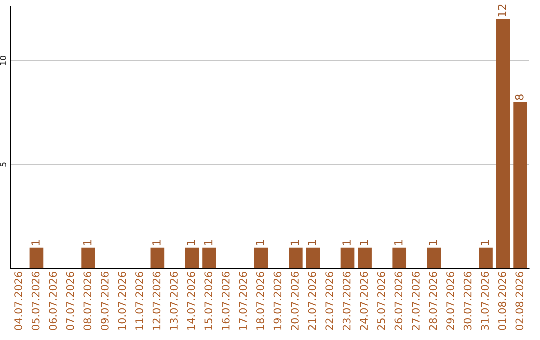 The image size is (540, 340). Describe the element at coordinates (140, 301) in the screenshot. I see `x-tick-label: 11.07.2026` at that location.